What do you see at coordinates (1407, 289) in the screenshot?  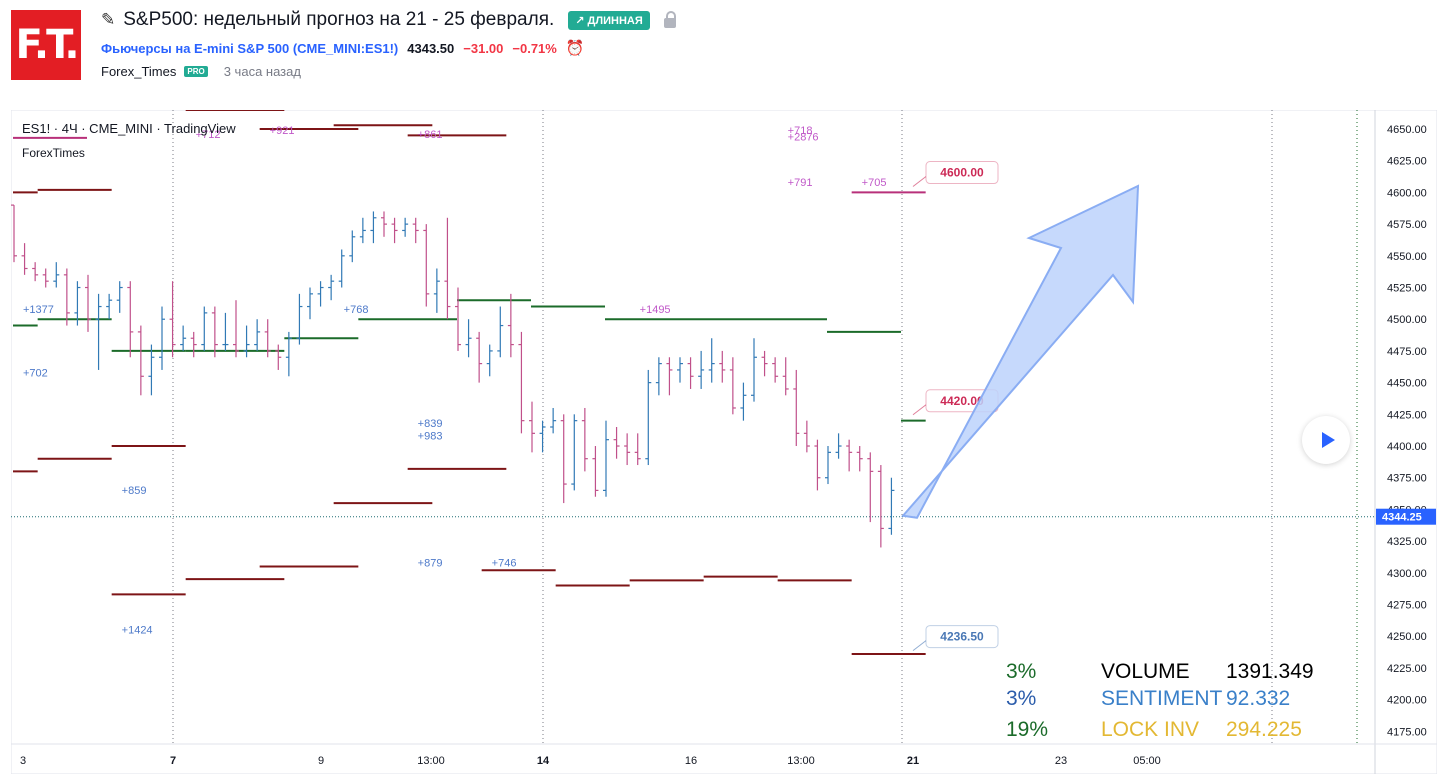 I see `price-axis-label: 4525.00` at bounding box center [1407, 289].